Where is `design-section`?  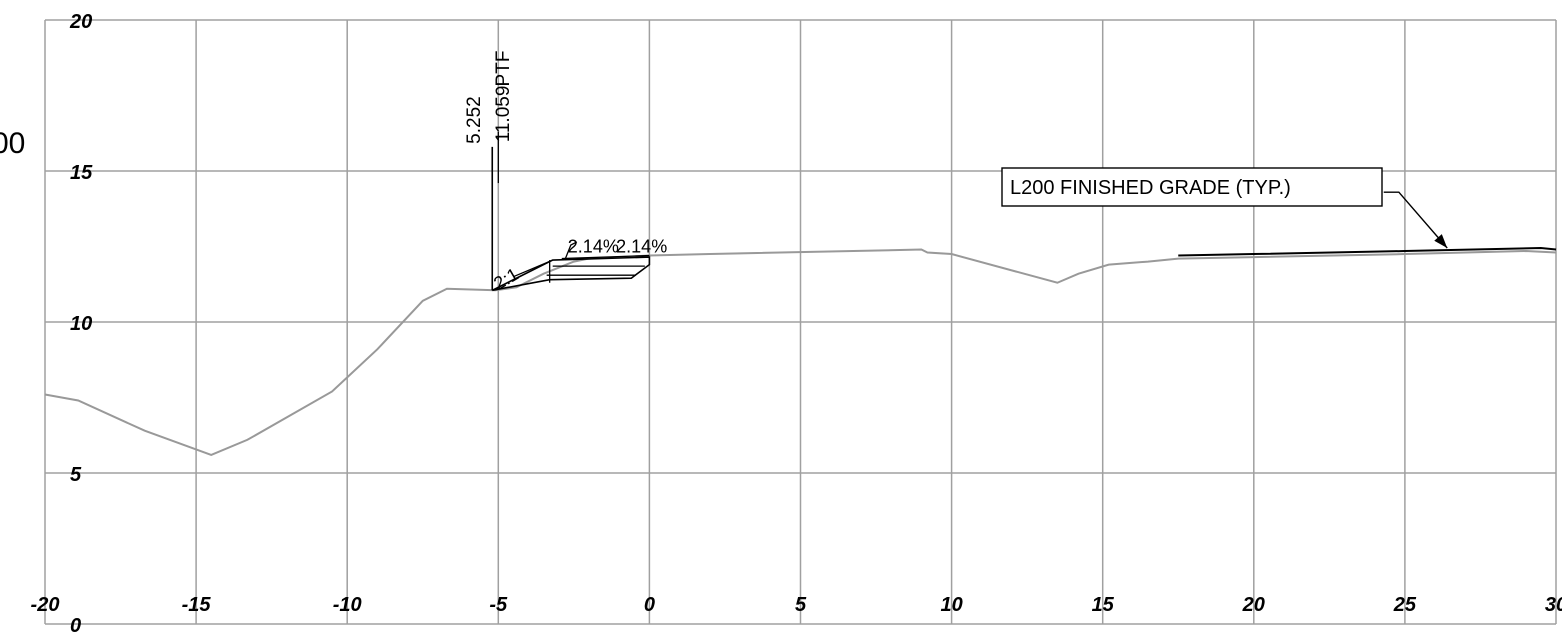 design-section is located at coordinates (571, 211).